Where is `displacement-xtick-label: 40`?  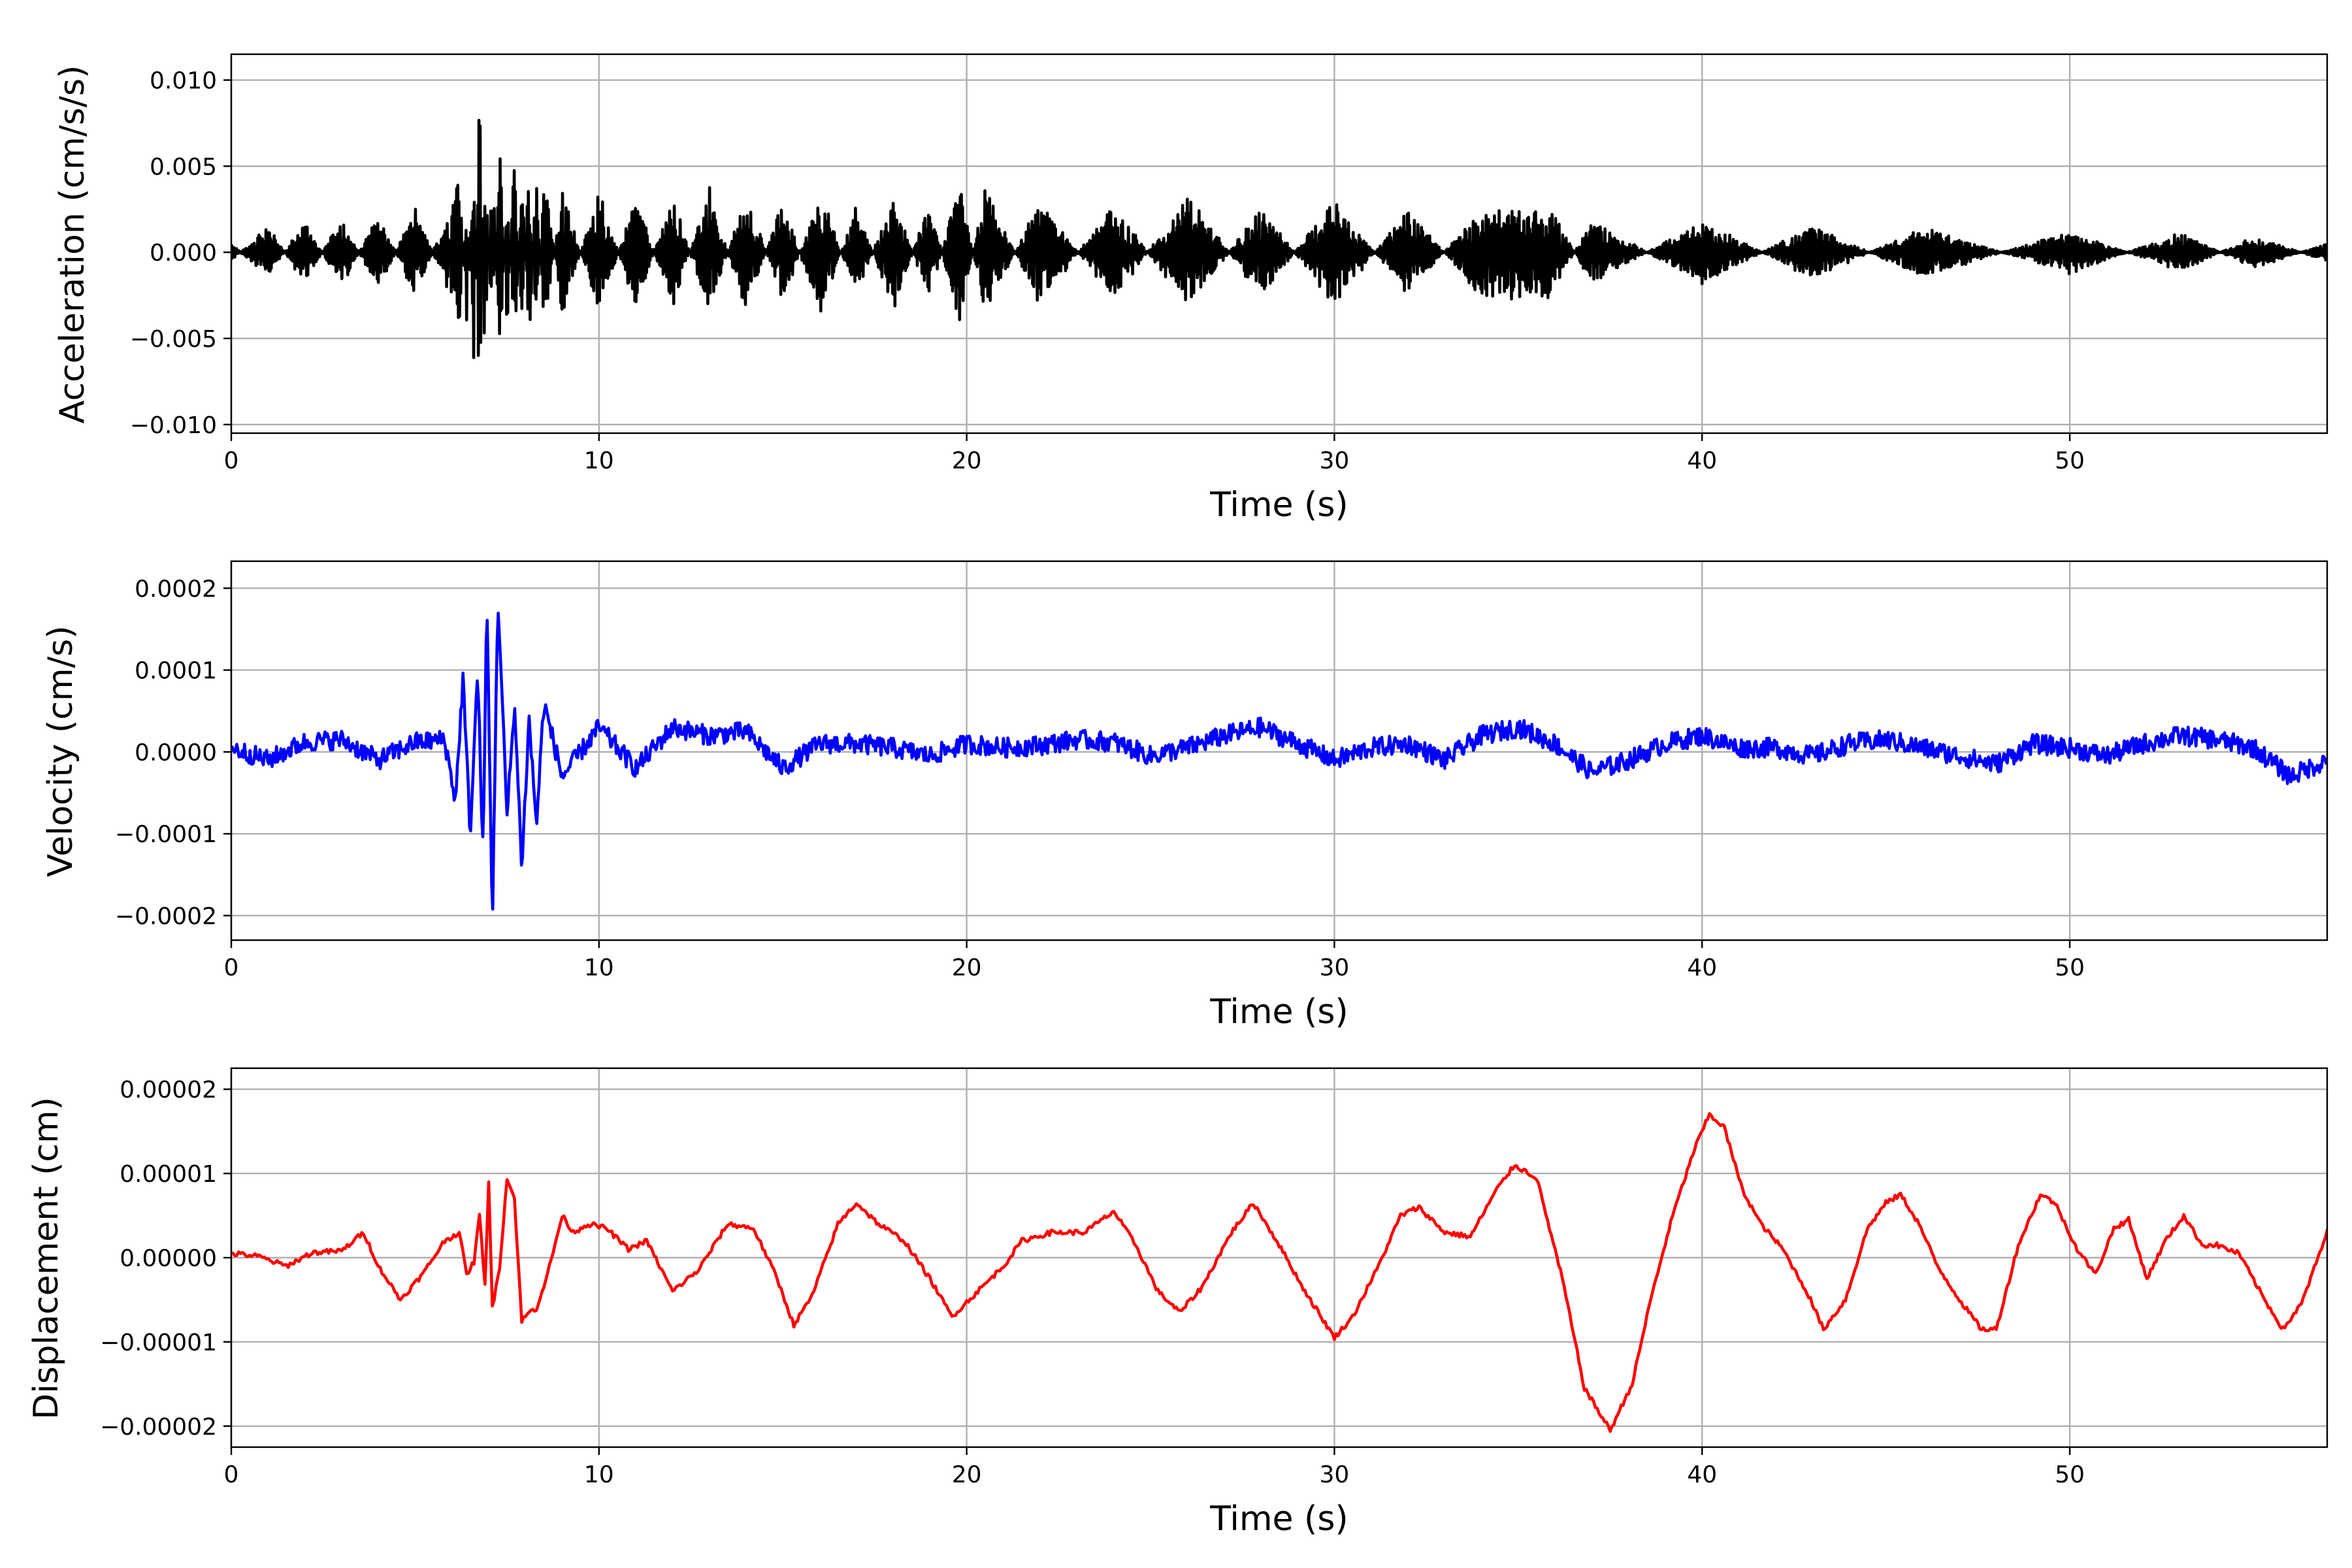 displacement-xtick-label: 40 is located at coordinates (1702, 1475).